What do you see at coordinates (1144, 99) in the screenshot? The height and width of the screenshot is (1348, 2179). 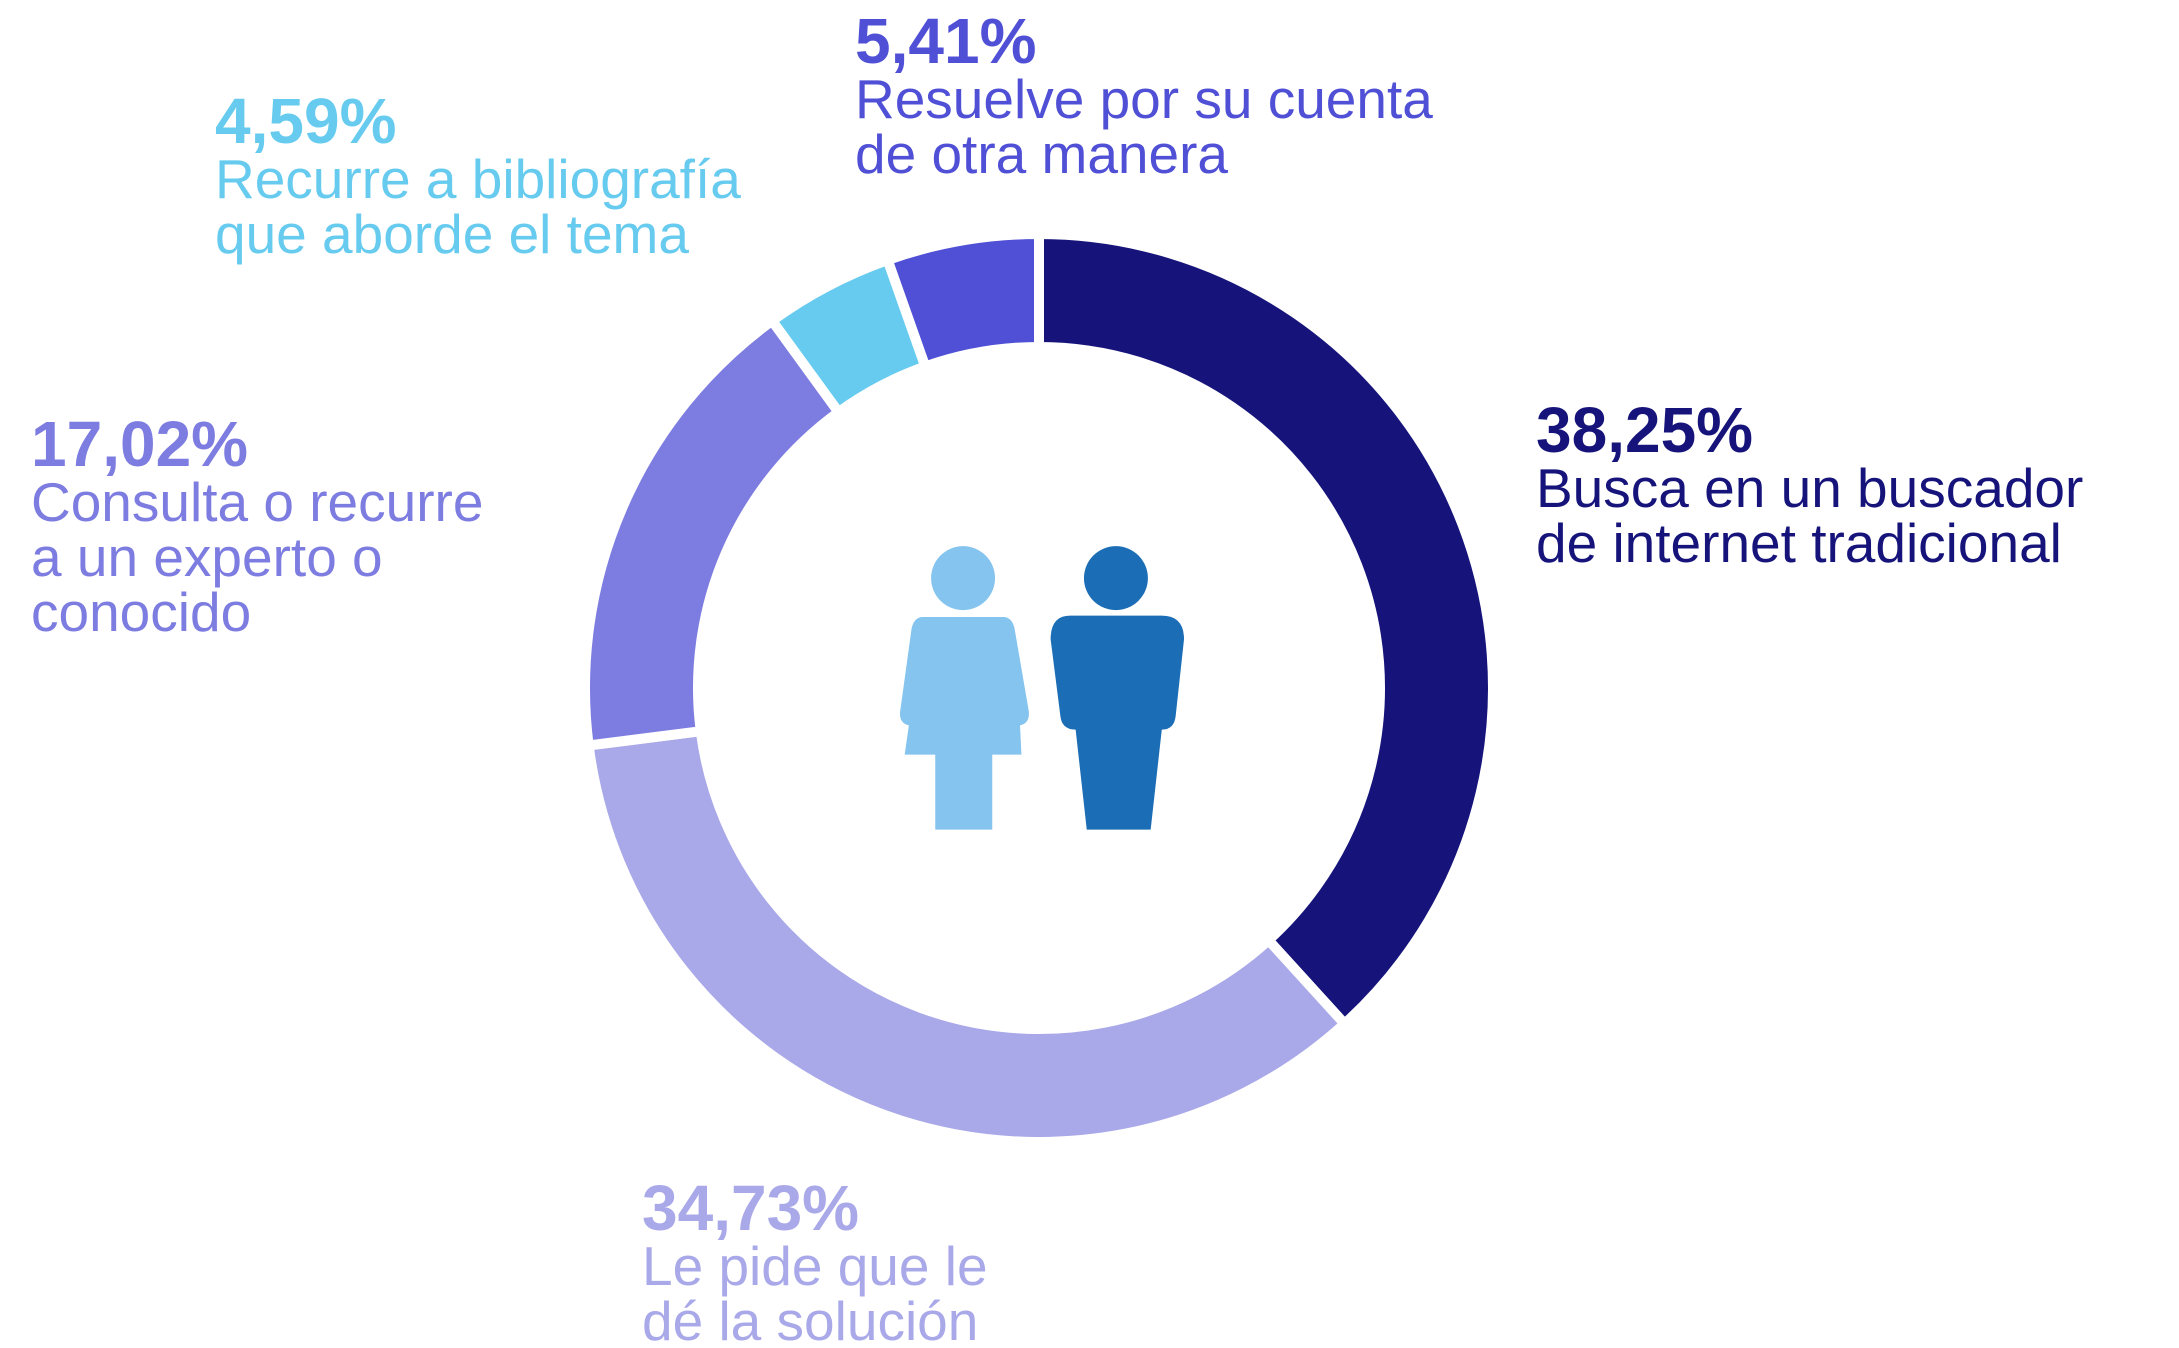 I see `category-label: Resuelve por su cuenta` at bounding box center [1144, 99].